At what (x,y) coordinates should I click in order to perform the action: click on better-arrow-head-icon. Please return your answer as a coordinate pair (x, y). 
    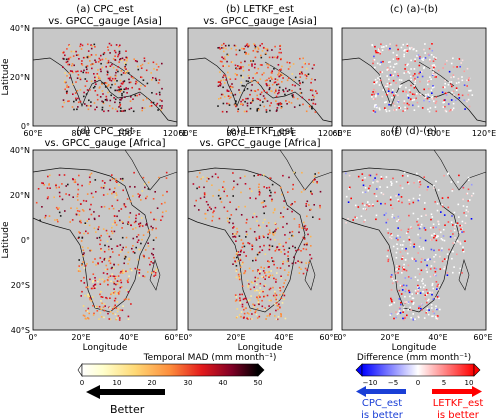
    Looking at the image, I should click on (93, 392).